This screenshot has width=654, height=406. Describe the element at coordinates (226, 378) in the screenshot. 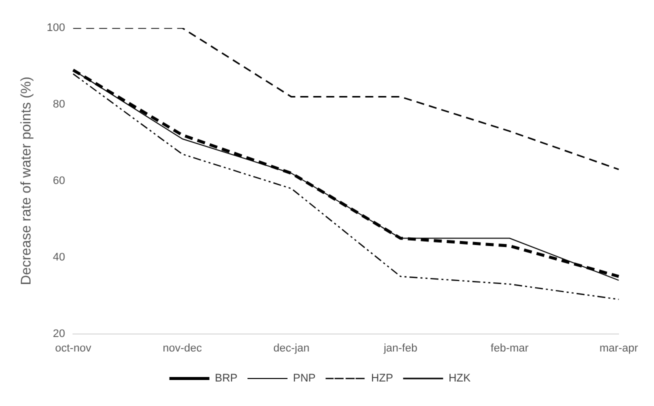

I see `legend-label: BRP` at that location.